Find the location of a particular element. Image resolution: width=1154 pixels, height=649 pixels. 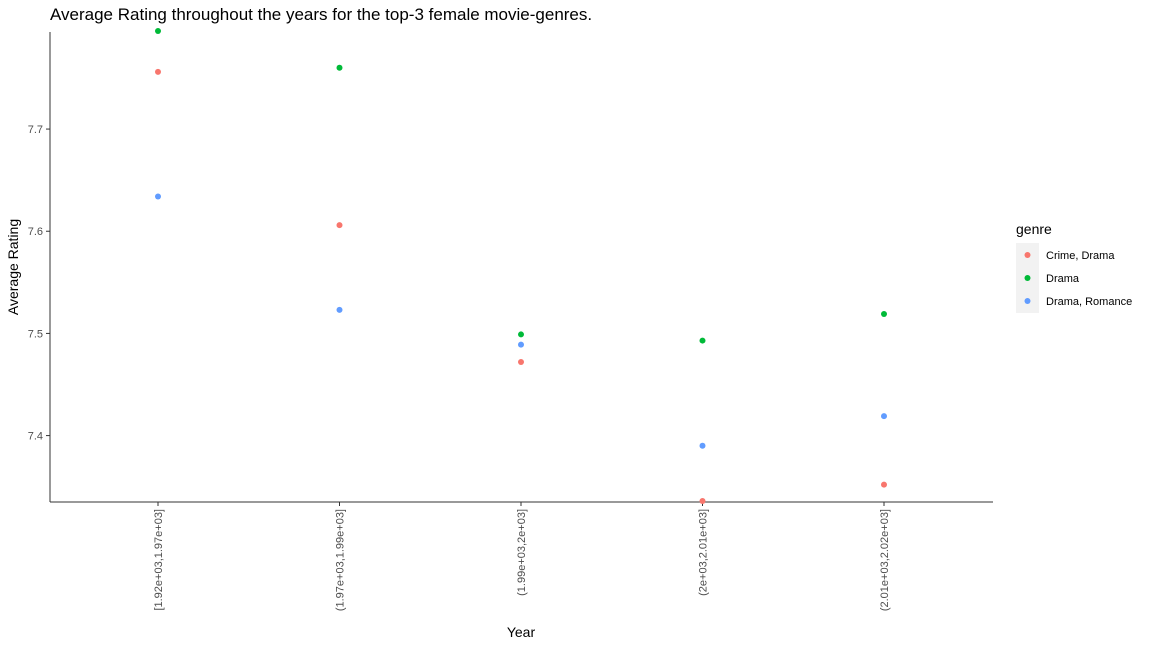

legend: genre Crime, Drama Drama Drama, Romance is located at coordinates (1074, 267).